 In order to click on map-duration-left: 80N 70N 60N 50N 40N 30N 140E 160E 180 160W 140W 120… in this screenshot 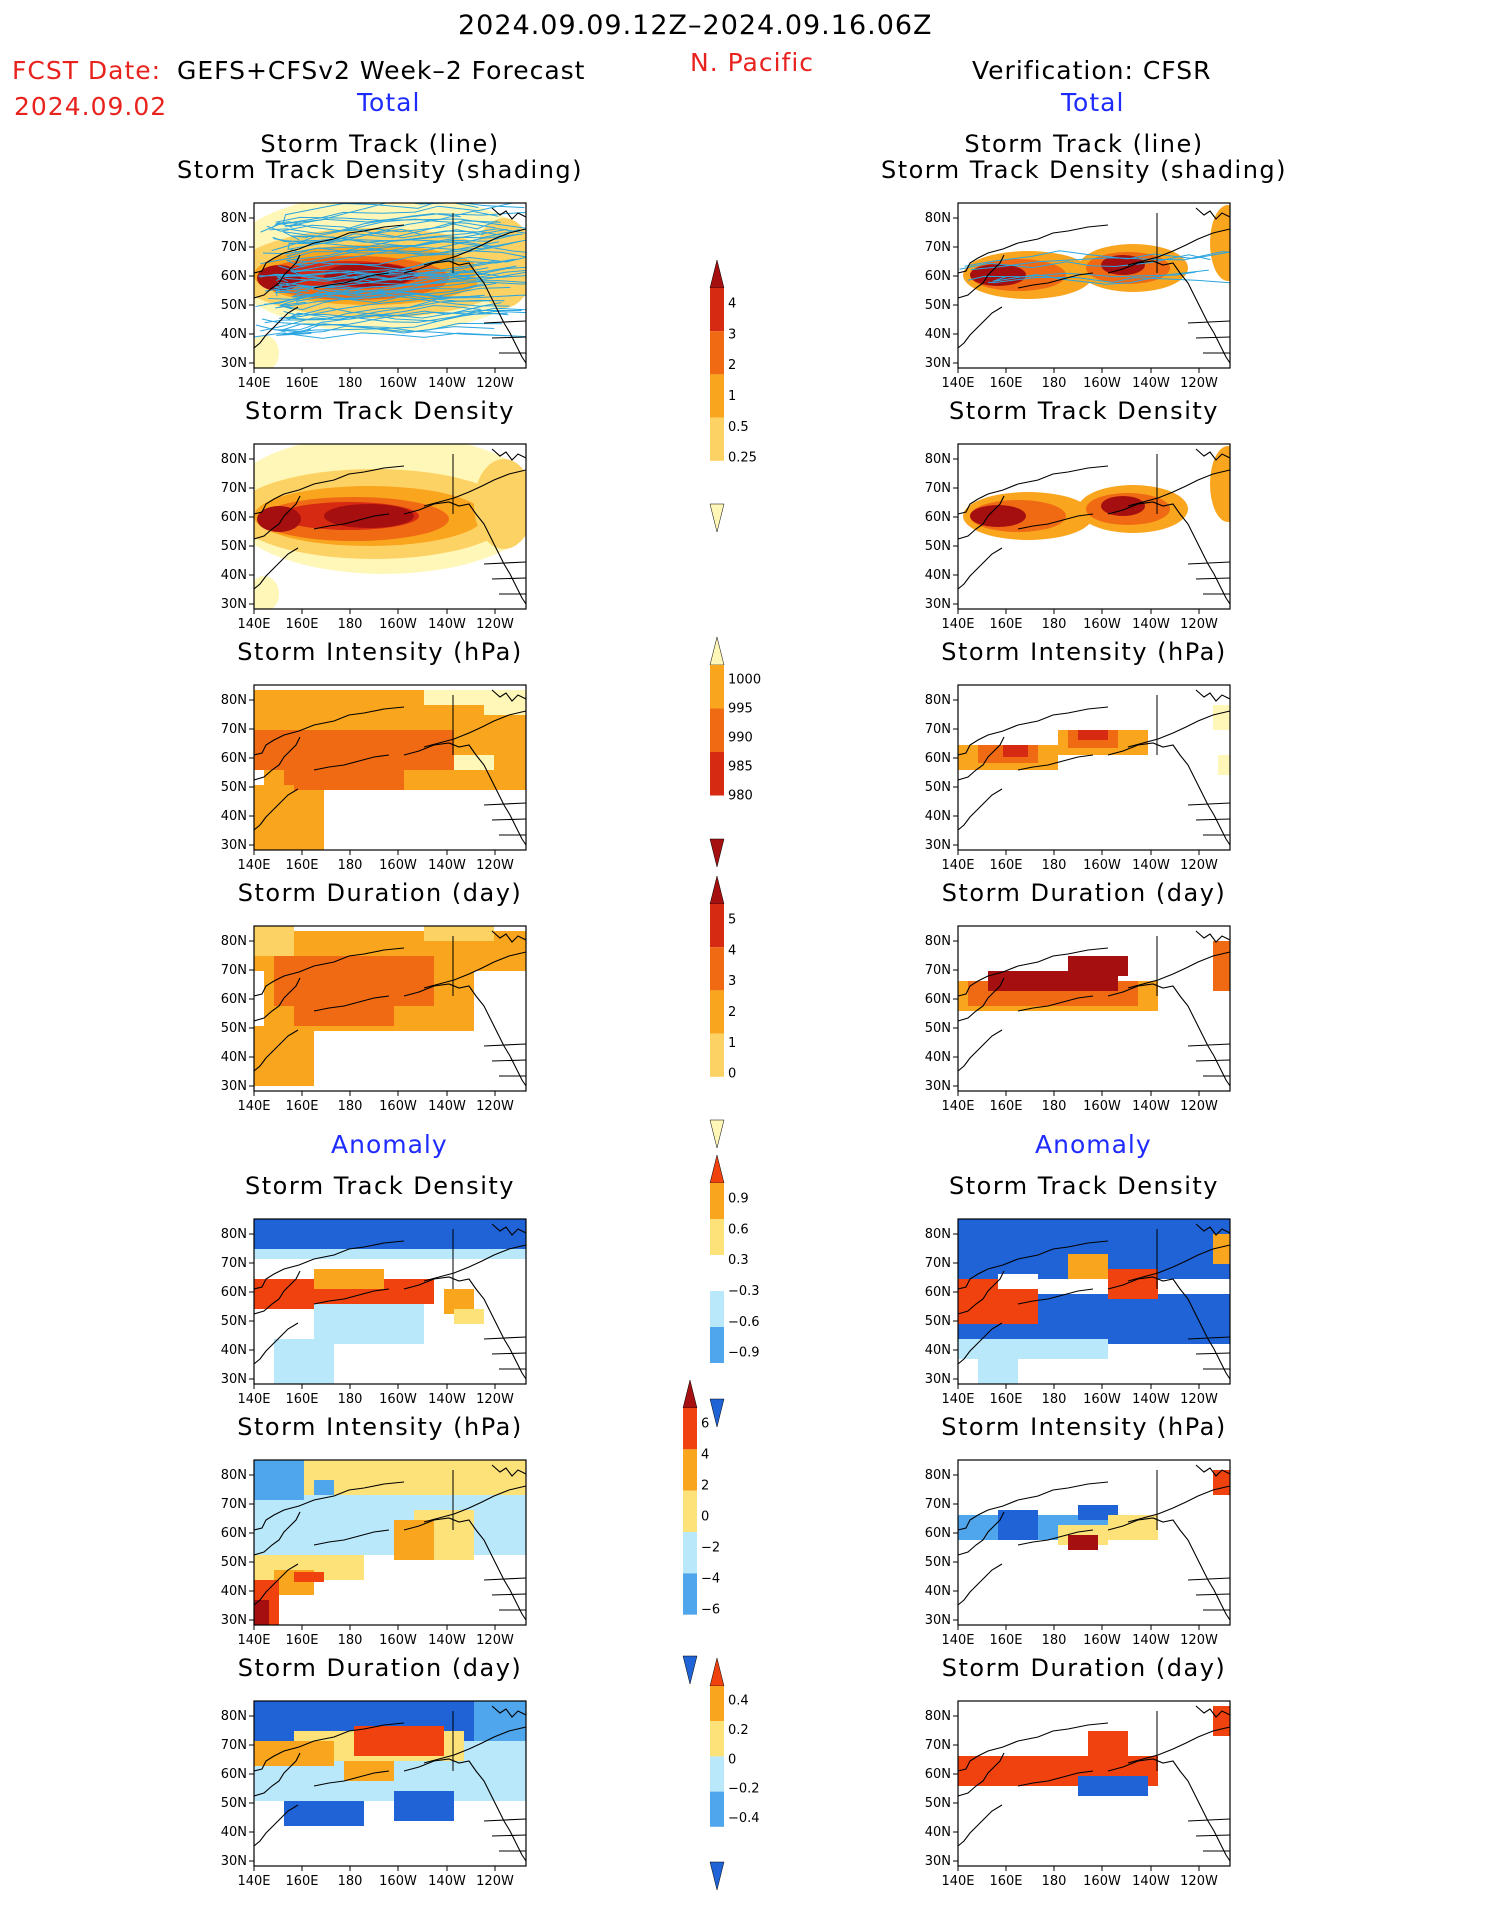, I will do `click(374, 1019)`.